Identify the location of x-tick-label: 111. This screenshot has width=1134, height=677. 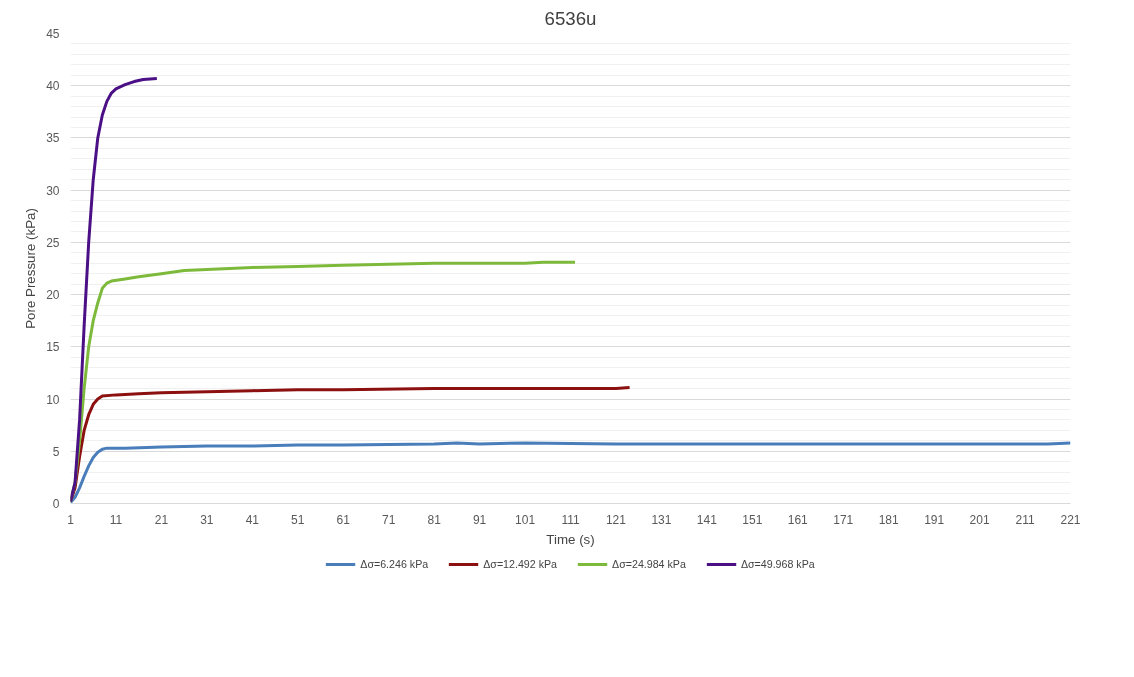
(570, 519).